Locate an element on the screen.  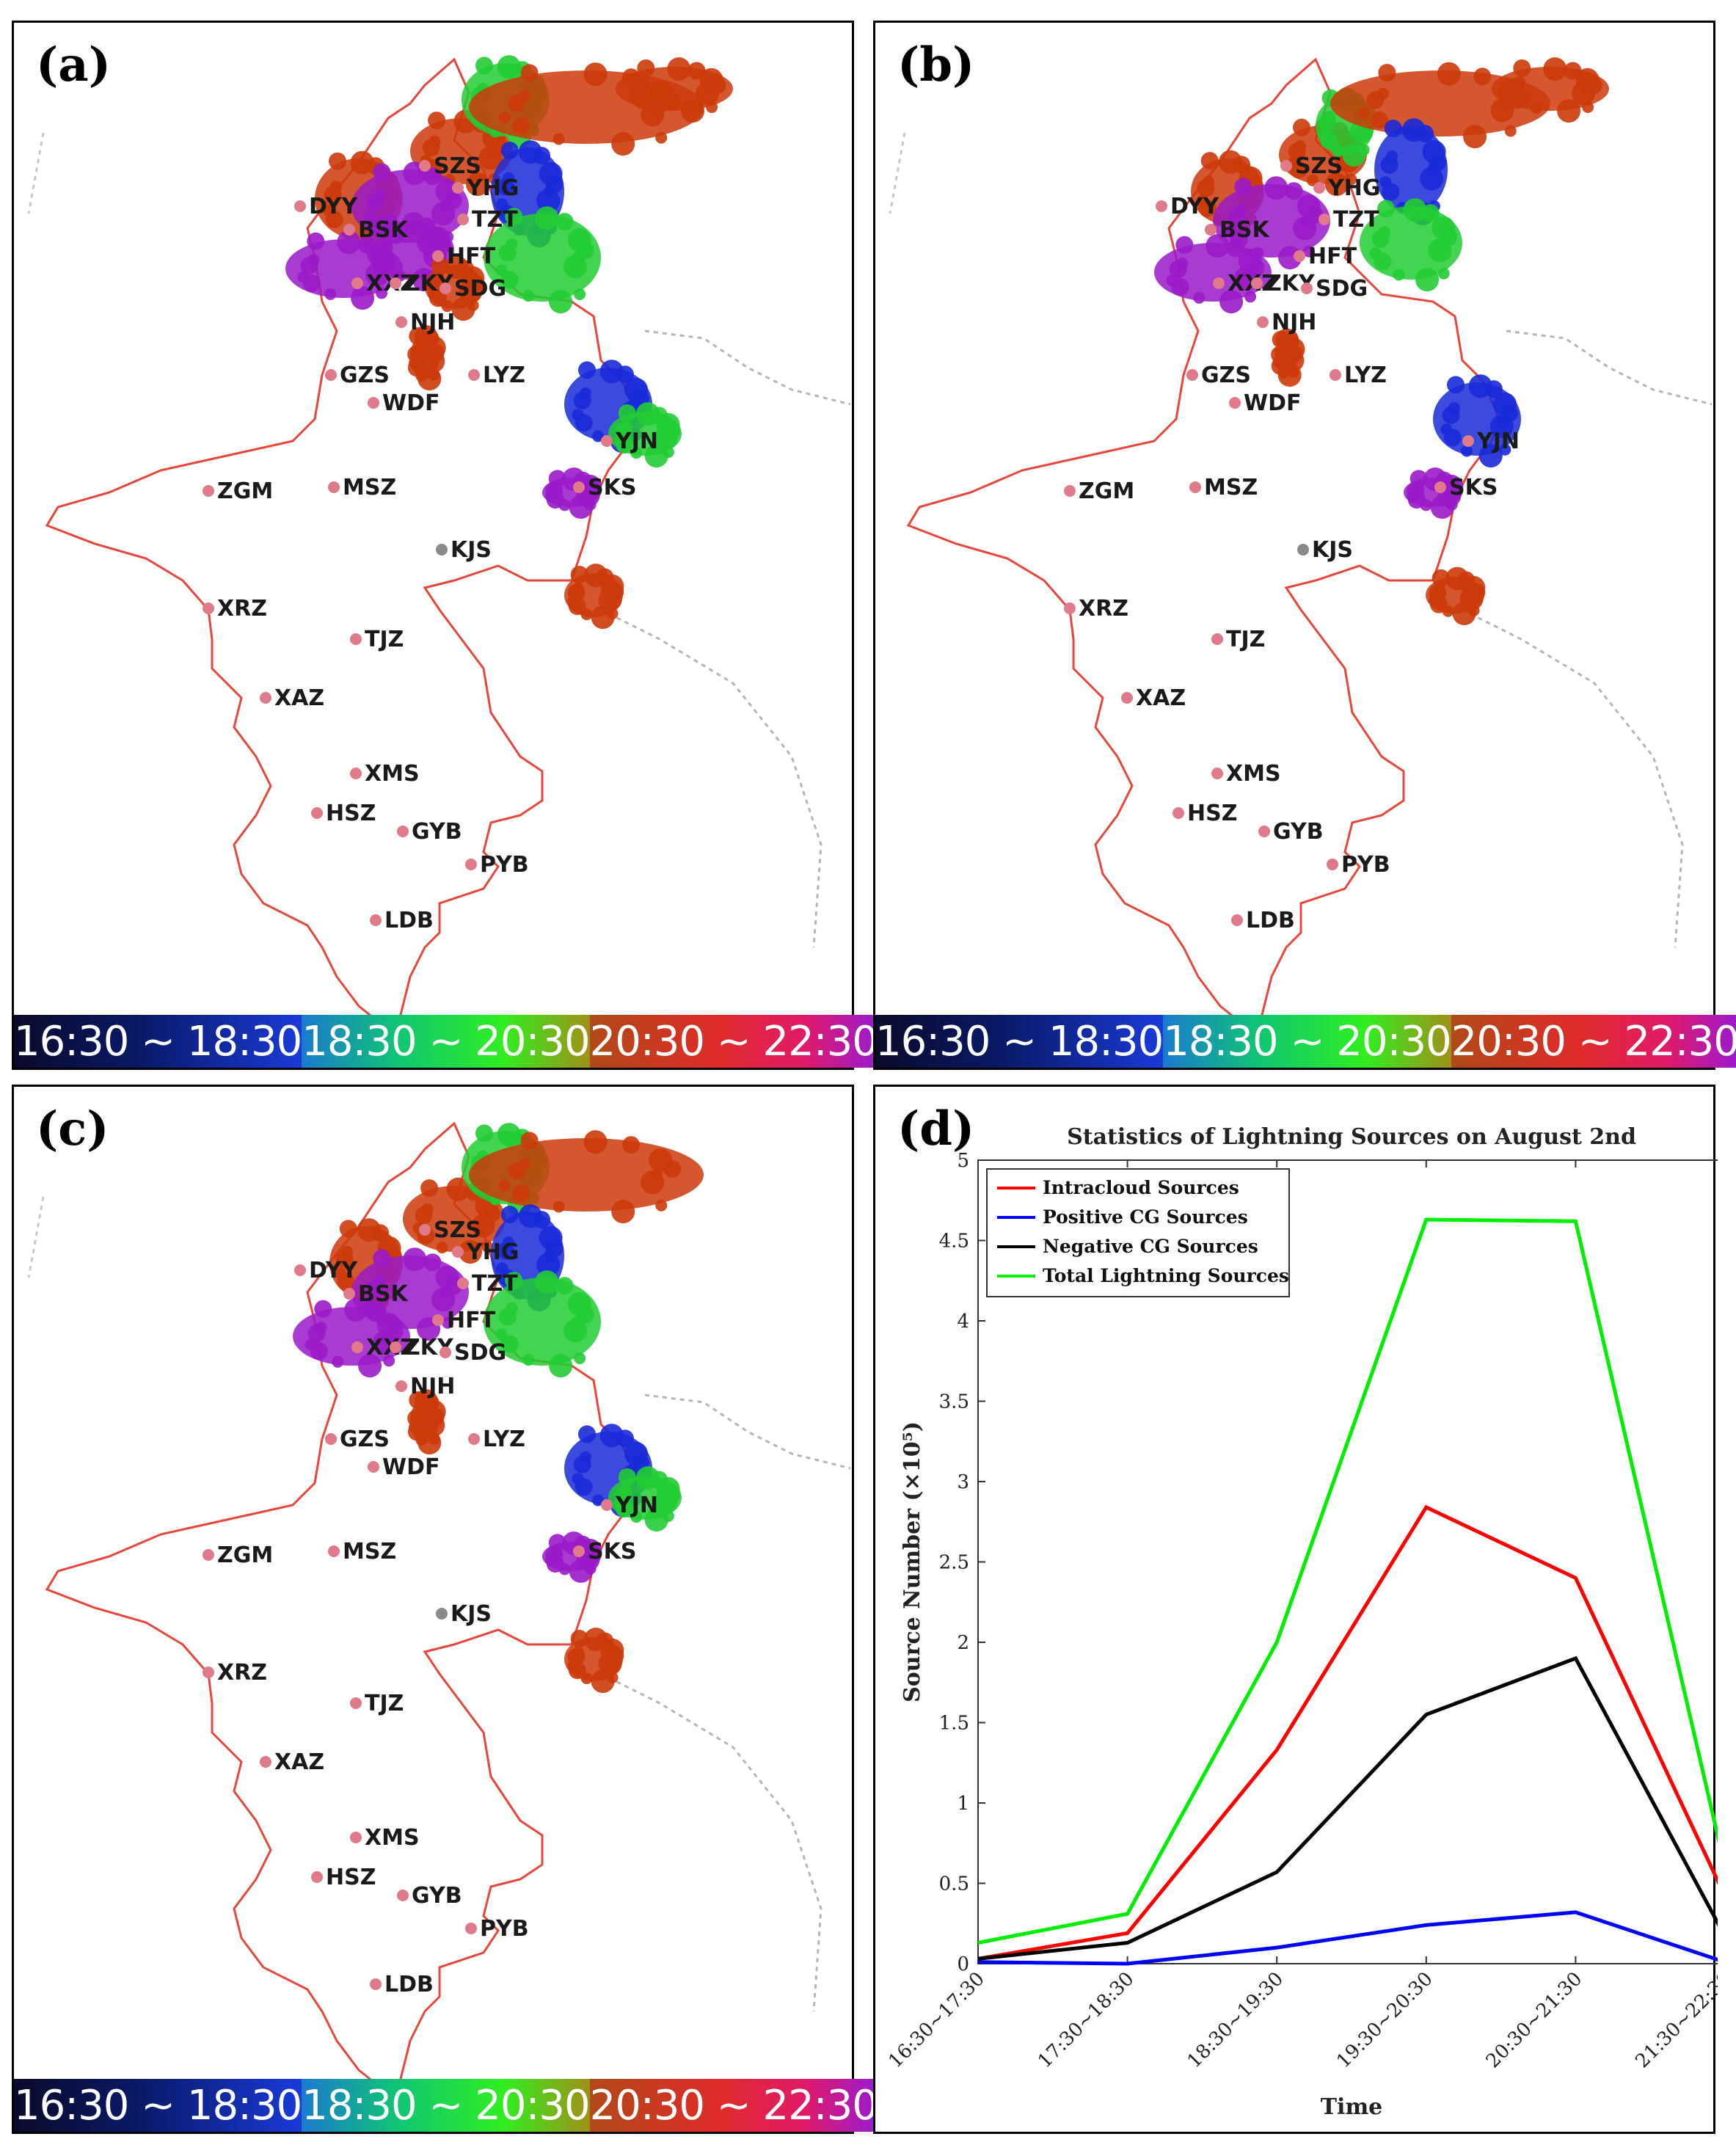
station-label: XAZ is located at coordinates (299, 698).